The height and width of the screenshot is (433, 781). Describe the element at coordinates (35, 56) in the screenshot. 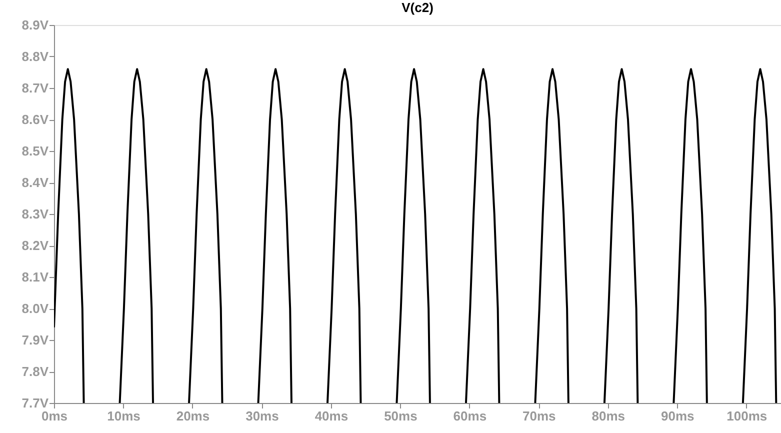

I see `y-tick-label: 8.8V` at that location.